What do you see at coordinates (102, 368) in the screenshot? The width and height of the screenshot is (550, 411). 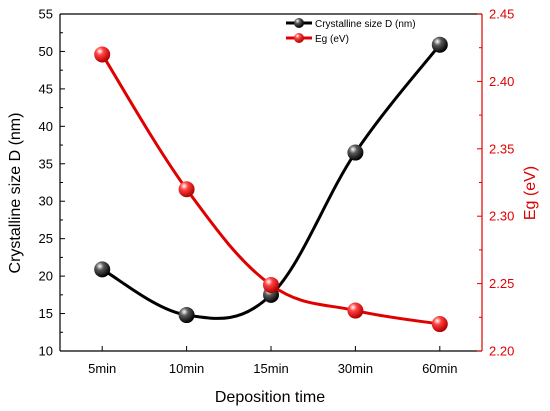 I see `x-tick-label: 5min` at bounding box center [102, 368].